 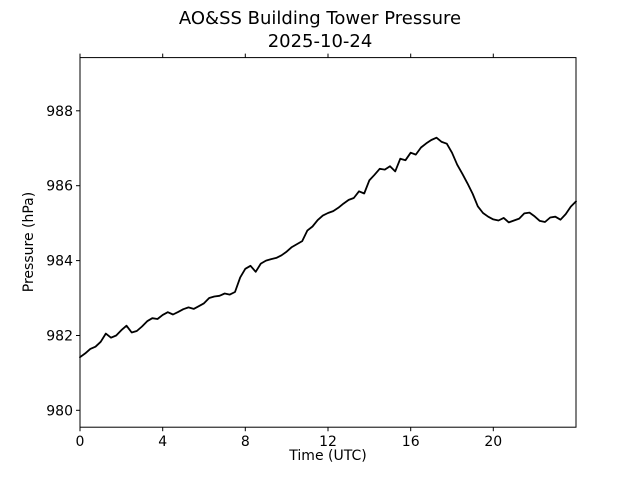 I want to click on chart-subtitle: 2025-10-24, so click(x=320, y=41).